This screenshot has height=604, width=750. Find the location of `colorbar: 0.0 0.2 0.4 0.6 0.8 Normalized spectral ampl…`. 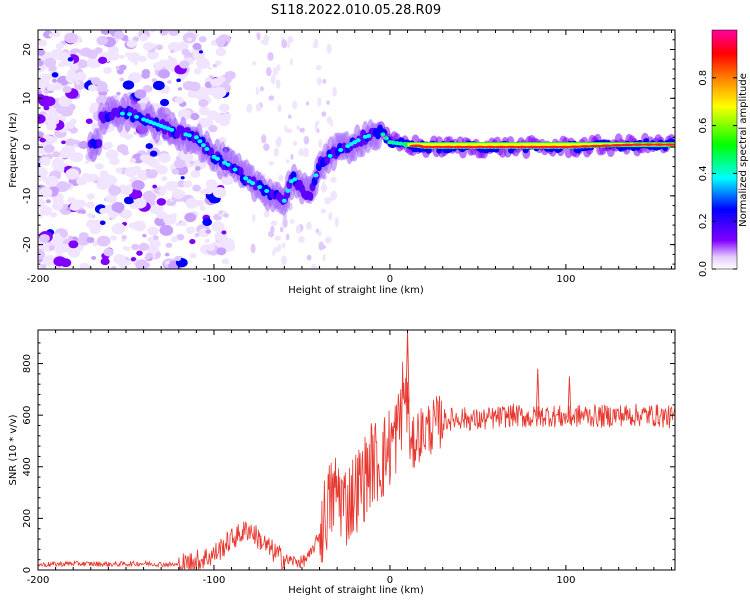

colorbar: 0.0 0.2 0.4 0.6 0.8 Normalized spectral ampl… is located at coordinates (723, 153).